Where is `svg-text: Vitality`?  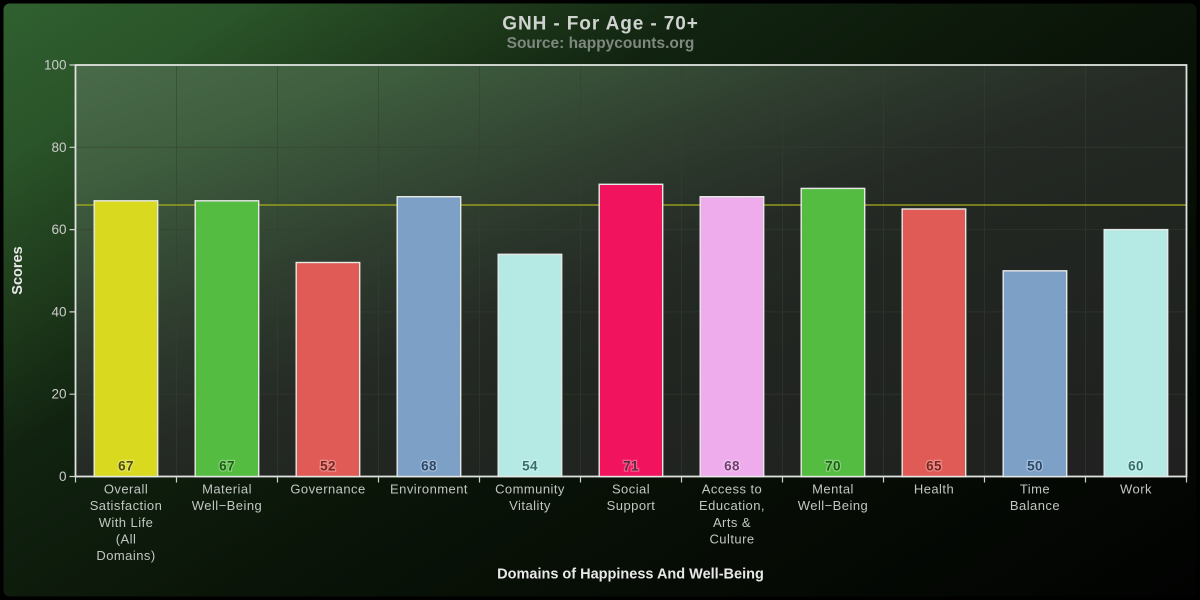 svg-text: Vitality is located at coordinates (530, 505).